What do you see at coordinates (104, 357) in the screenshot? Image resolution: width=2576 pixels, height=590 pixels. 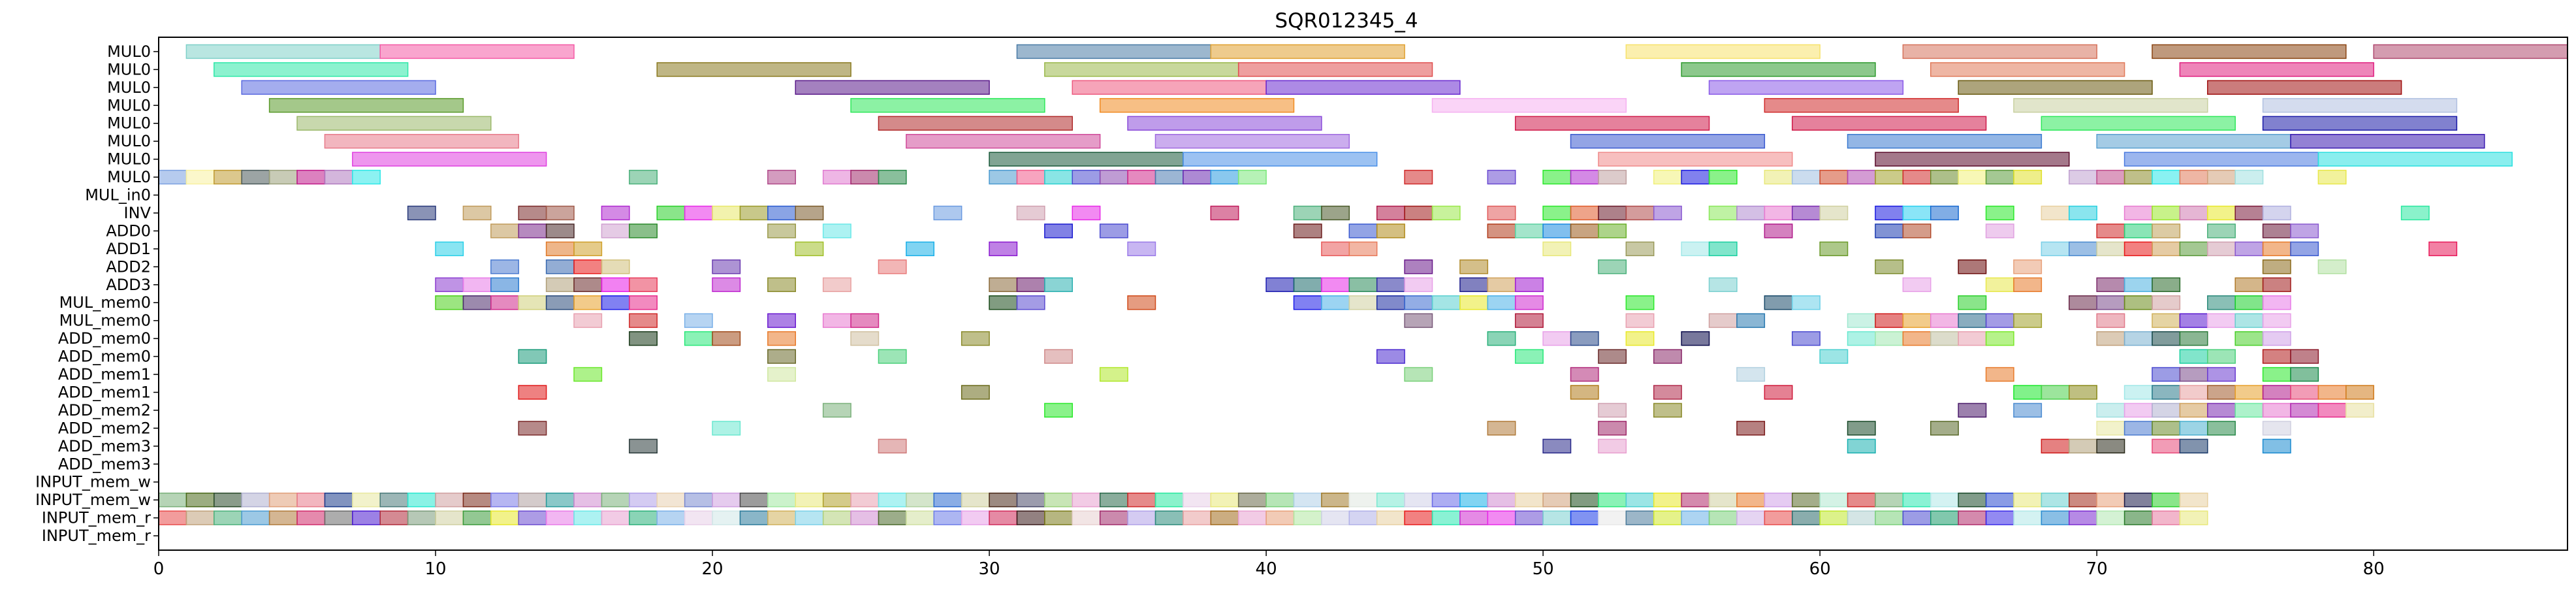 I see `y-tick-label: ADD_mem0` at bounding box center [104, 357].